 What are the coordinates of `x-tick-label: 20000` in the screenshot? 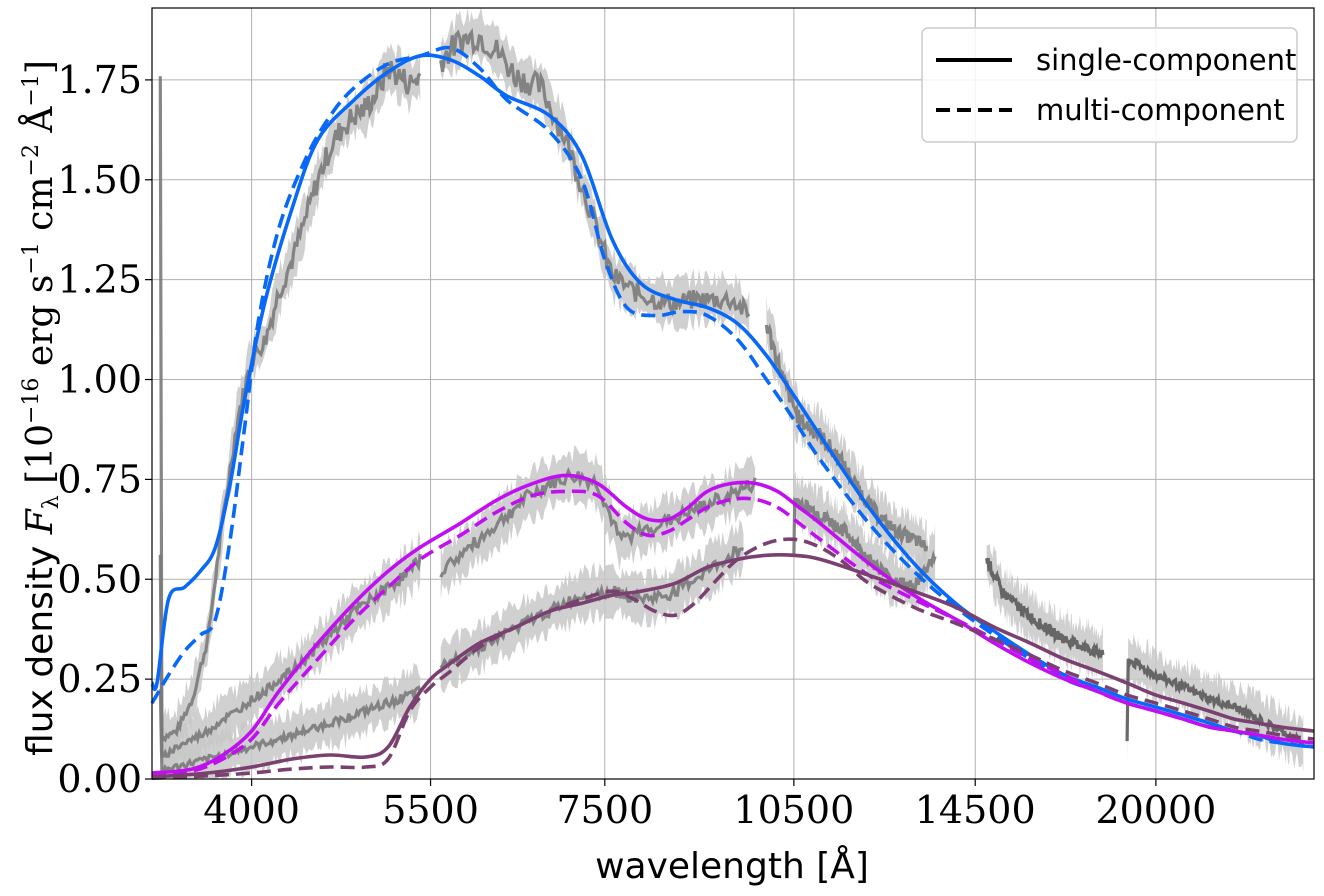 It's located at (1155, 810).